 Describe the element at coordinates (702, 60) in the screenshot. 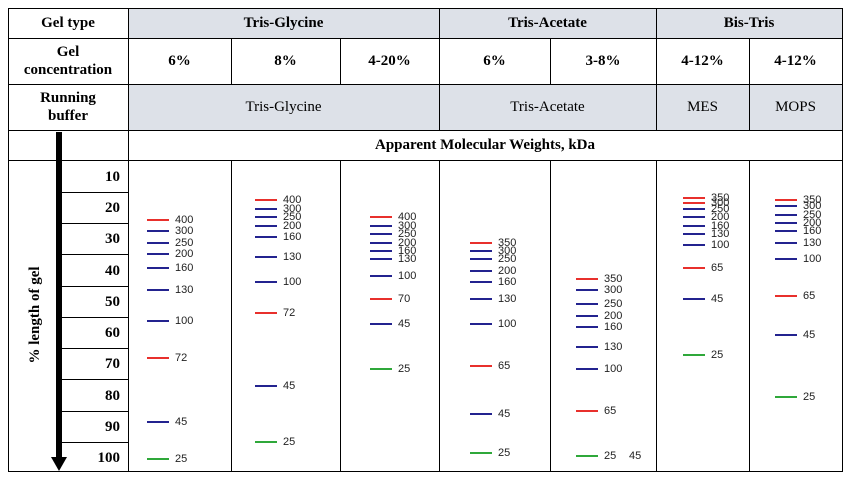

I see `concentration-lane-6: 4-12%` at that location.